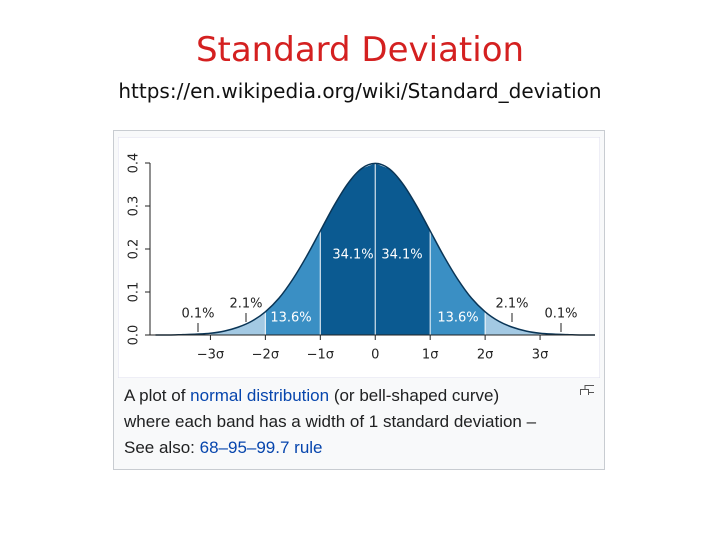 This screenshot has width=720, height=540. I want to click on y-tick-label: 0.3, so click(134, 206).